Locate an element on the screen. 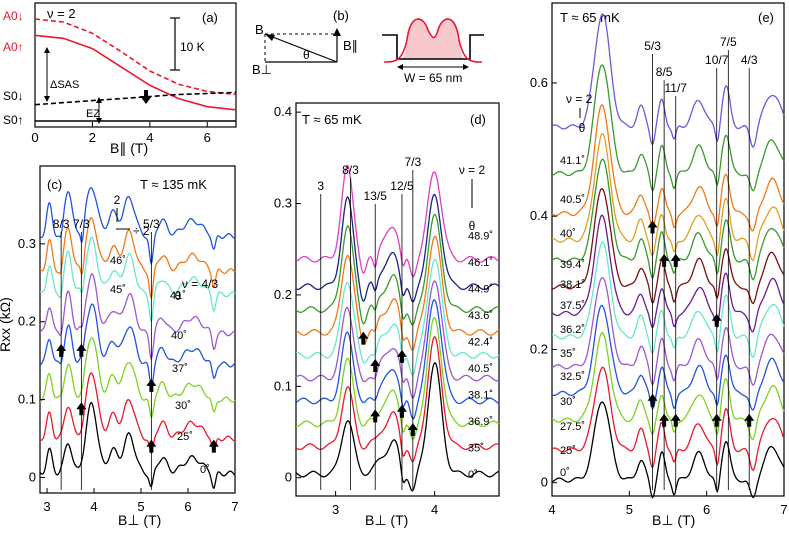 The width and height of the screenshot is (789, 537). trace-35˚ is located at coordinates (668, 300).